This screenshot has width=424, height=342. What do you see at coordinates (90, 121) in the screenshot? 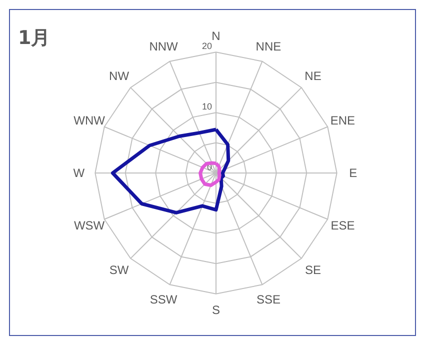
I see `spoke-label: WNW` at bounding box center [90, 121].